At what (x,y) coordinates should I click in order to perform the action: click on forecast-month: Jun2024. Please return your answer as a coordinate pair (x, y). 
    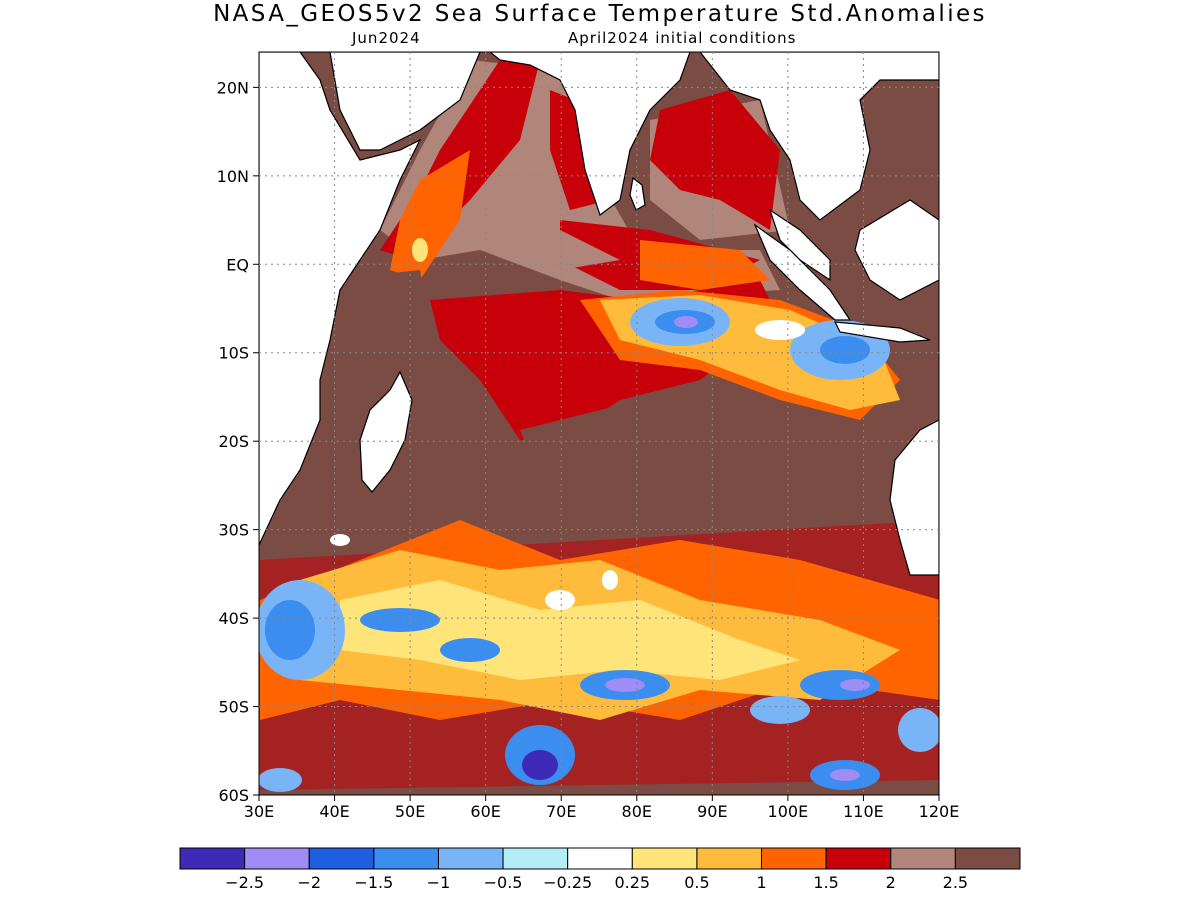
    Looking at the image, I should click on (386, 38).